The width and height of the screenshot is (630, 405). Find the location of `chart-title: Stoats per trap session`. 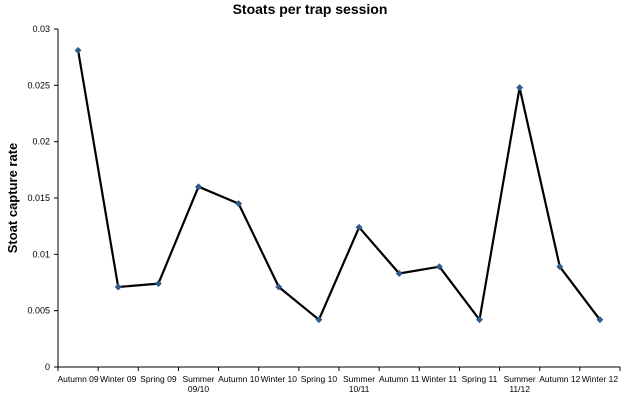

chart-title: Stoats per trap session is located at coordinates (310, 9).